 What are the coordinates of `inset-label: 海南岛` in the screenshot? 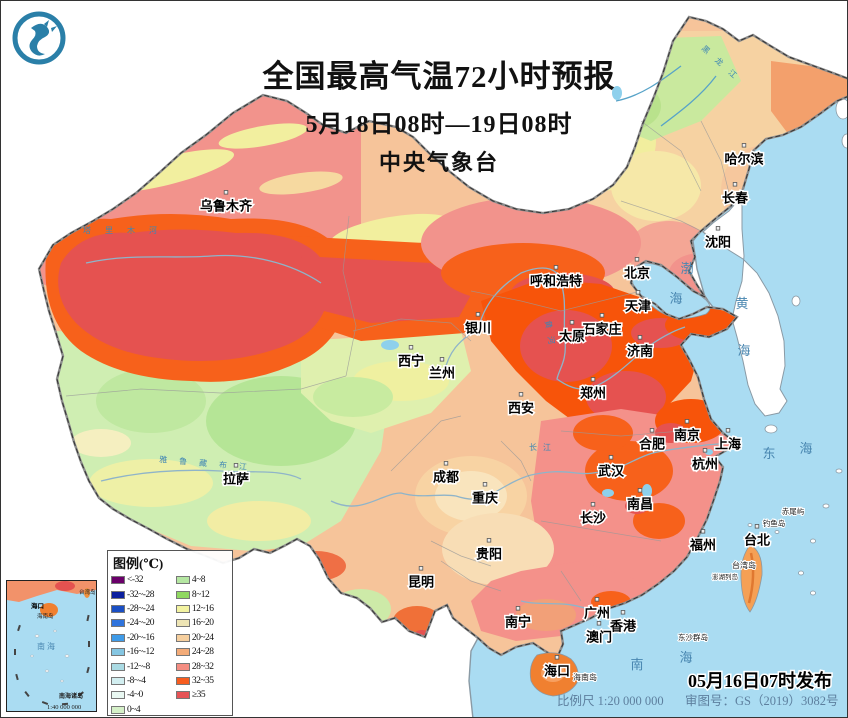 It's located at (45, 616).